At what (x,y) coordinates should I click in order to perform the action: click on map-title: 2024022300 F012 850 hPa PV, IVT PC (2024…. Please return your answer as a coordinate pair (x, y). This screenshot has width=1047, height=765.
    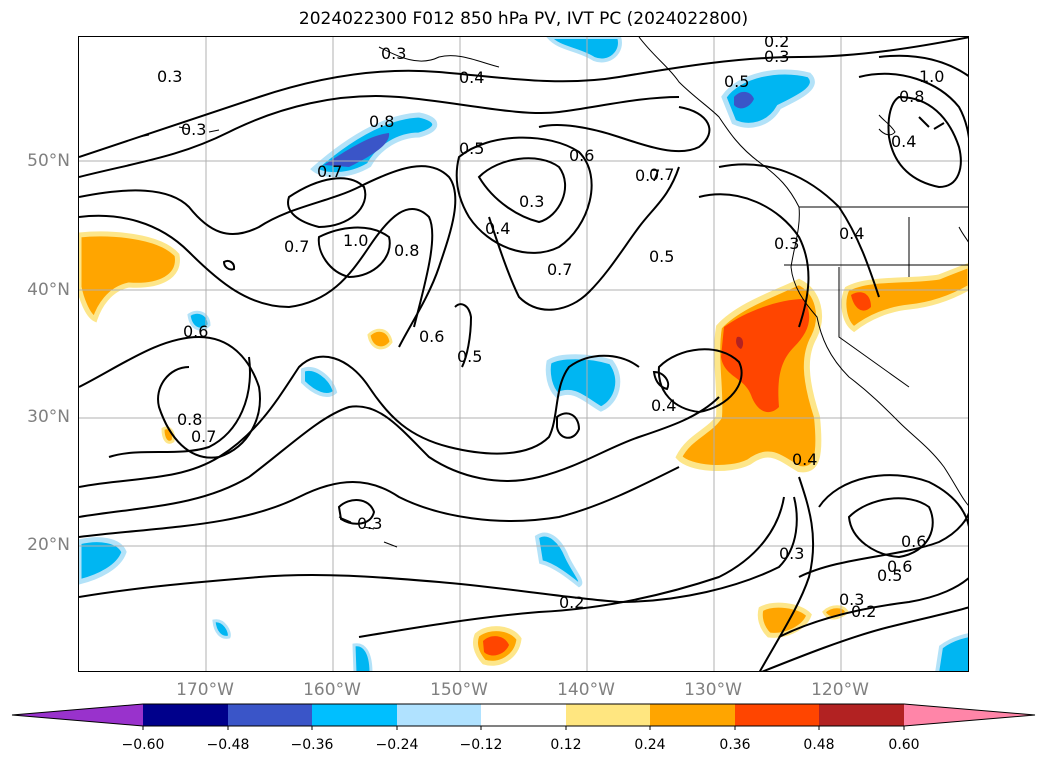
    Looking at the image, I should click on (523, 19).